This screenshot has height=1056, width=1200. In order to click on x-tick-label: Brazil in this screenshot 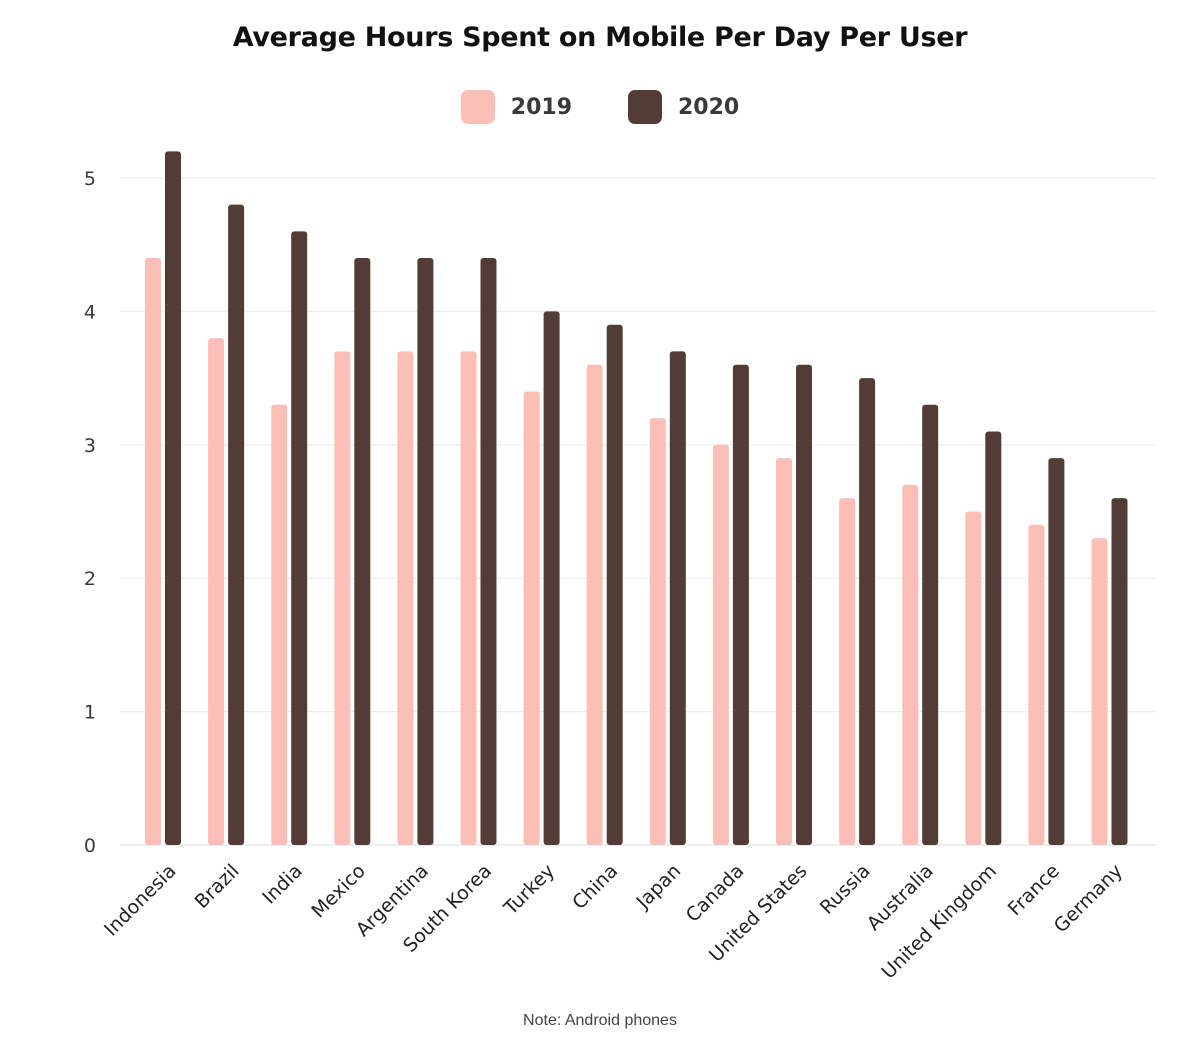, I will do `click(217, 886)`.